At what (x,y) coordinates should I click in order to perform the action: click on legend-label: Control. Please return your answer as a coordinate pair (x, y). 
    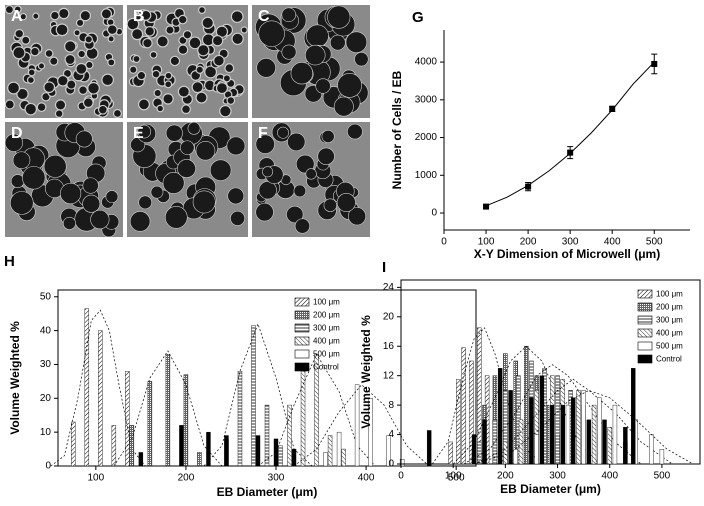
    Looking at the image, I should click on (669, 359).